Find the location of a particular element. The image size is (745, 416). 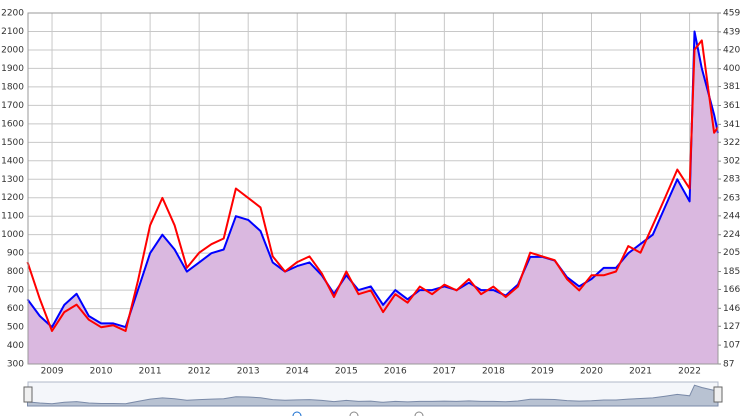

navigator is located at coordinates (372, 394).